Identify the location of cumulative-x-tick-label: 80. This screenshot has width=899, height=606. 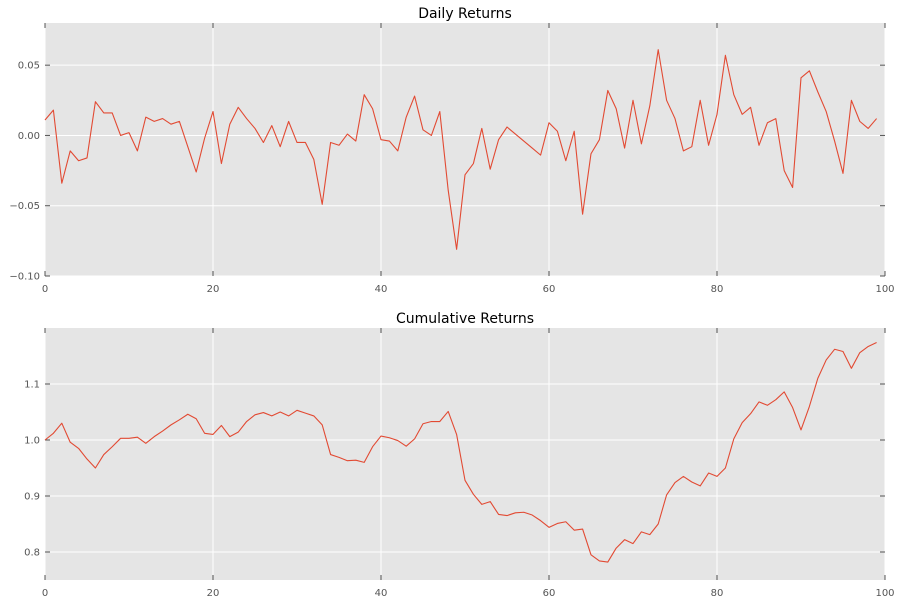
(717, 593).